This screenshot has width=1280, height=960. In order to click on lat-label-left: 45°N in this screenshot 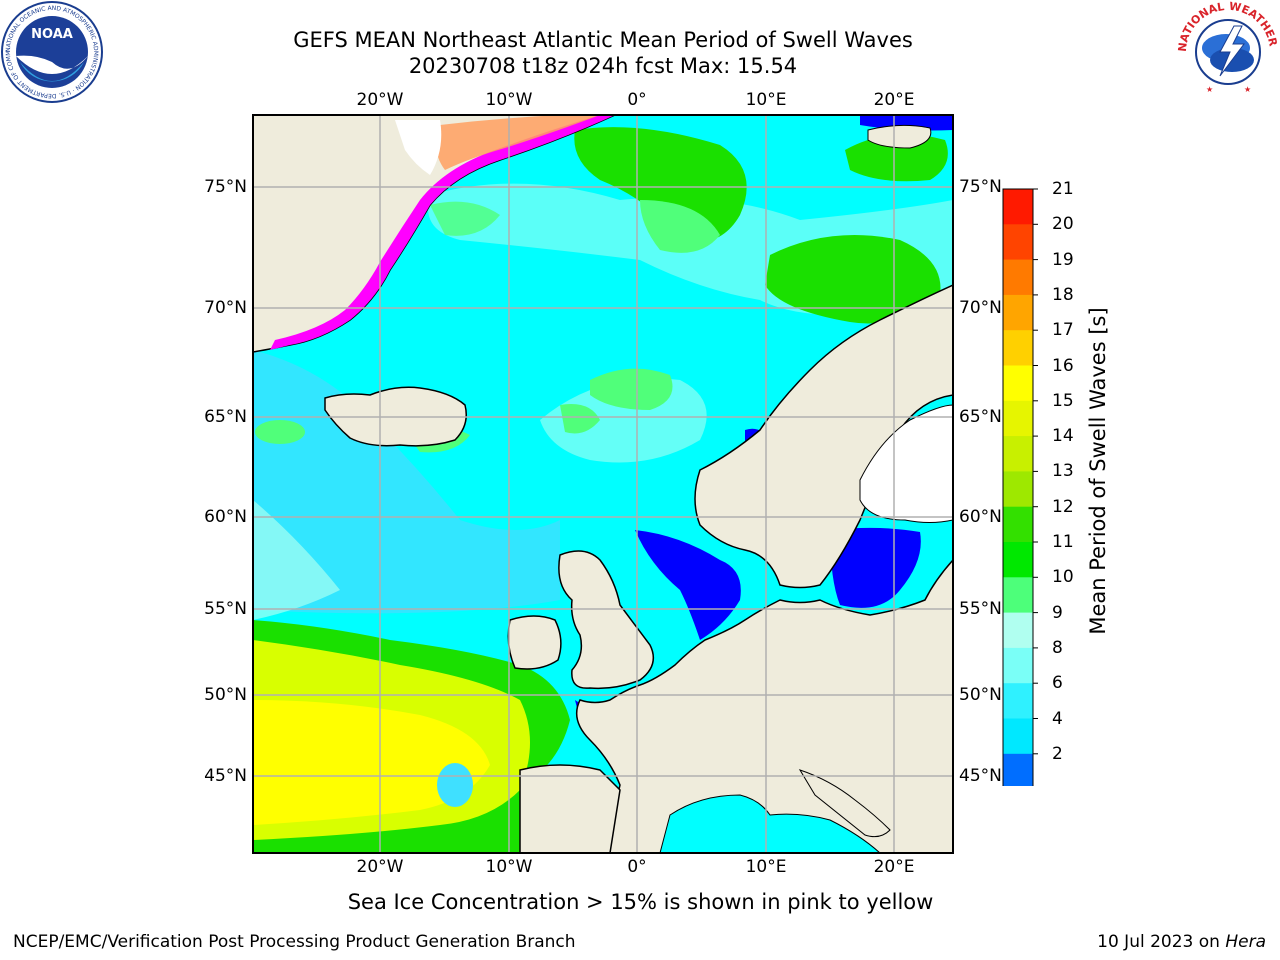, I will do `click(225, 776)`.